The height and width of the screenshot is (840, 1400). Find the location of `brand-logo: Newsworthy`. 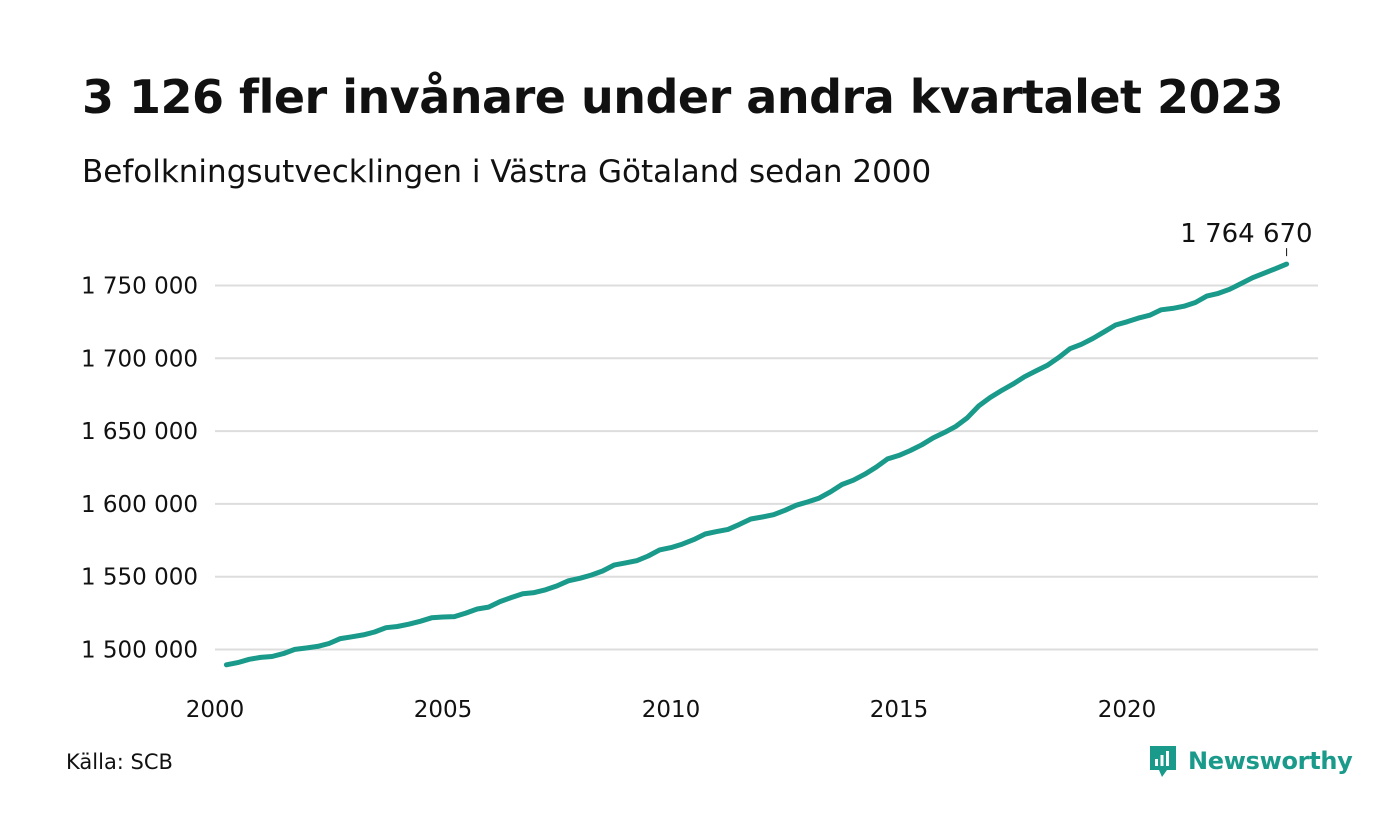

brand-logo: Newsworthy is located at coordinates (1250, 761).